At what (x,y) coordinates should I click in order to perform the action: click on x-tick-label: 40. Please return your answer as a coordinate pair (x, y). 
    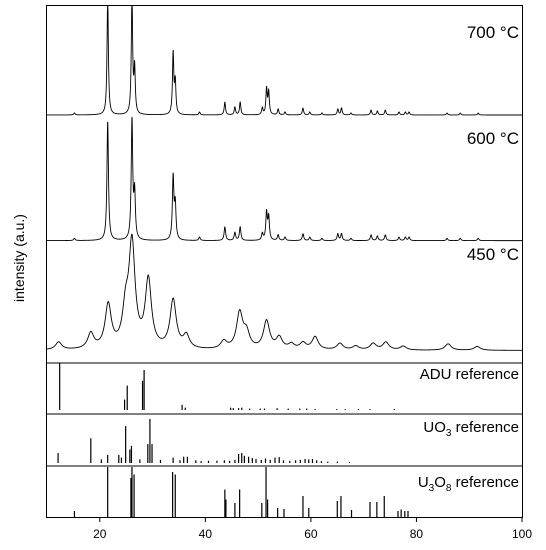
    Looking at the image, I should click on (206, 534).